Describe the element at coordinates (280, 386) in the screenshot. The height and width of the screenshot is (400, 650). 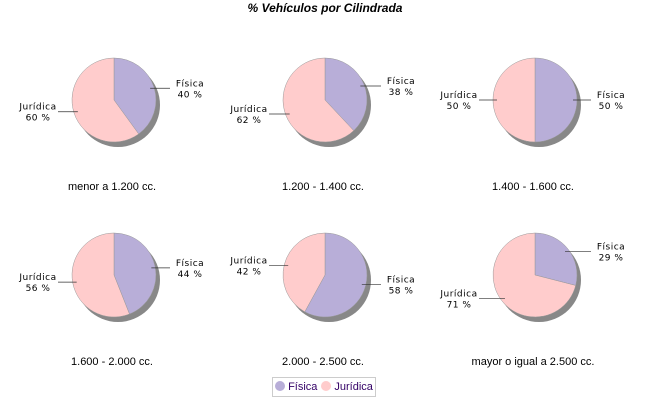
I see `legend-swatch-fisica` at that location.